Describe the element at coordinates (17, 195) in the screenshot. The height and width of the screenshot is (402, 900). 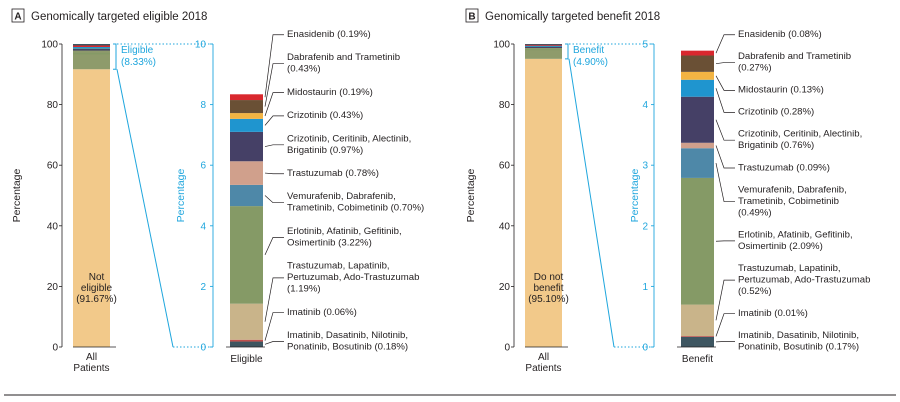
I see `main-ylabel: Percentage` at that location.